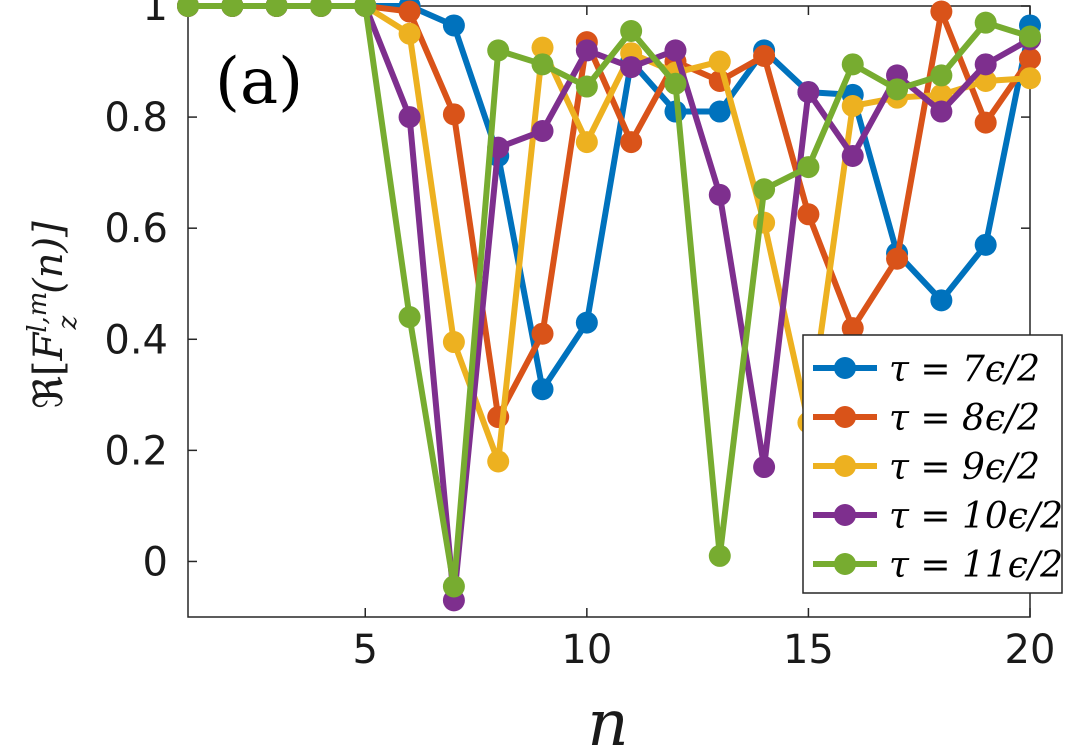 The image size is (1069, 756). Describe the element at coordinates (1030, 650) in the screenshot. I see `x-tick-label: 20` at that location.